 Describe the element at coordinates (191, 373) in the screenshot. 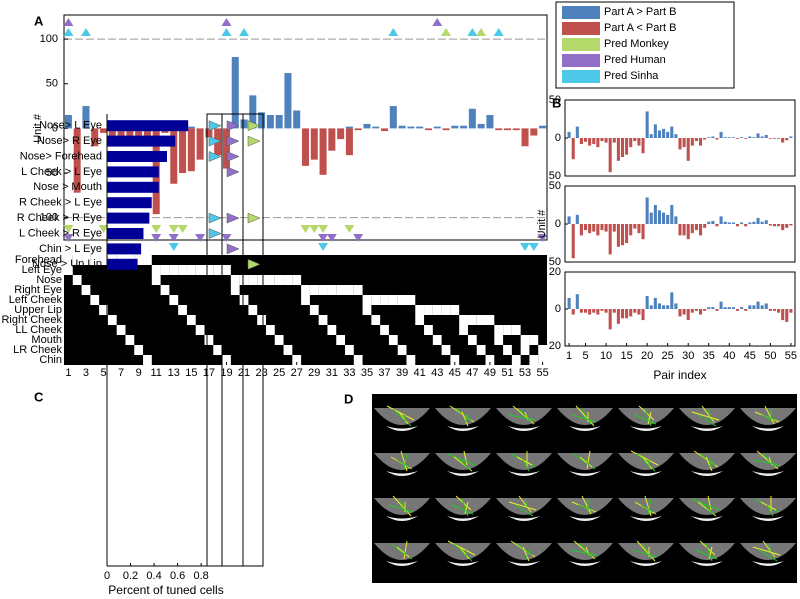

I see `x-tick-label: 15` at that location.